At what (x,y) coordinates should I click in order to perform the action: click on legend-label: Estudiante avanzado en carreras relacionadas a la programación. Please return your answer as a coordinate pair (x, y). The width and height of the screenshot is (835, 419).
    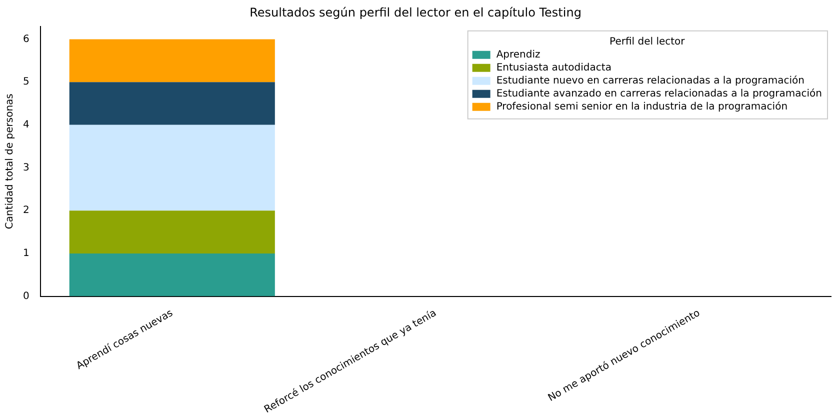
    Looking at the image, I should click on (659, 94).